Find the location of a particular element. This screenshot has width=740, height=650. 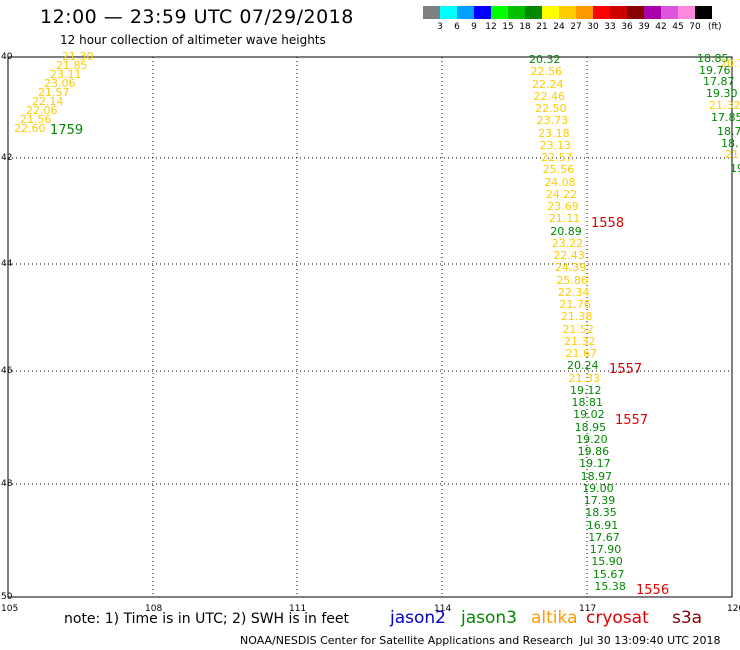

longitude-label: 117 is located at coordinates (588, 609).